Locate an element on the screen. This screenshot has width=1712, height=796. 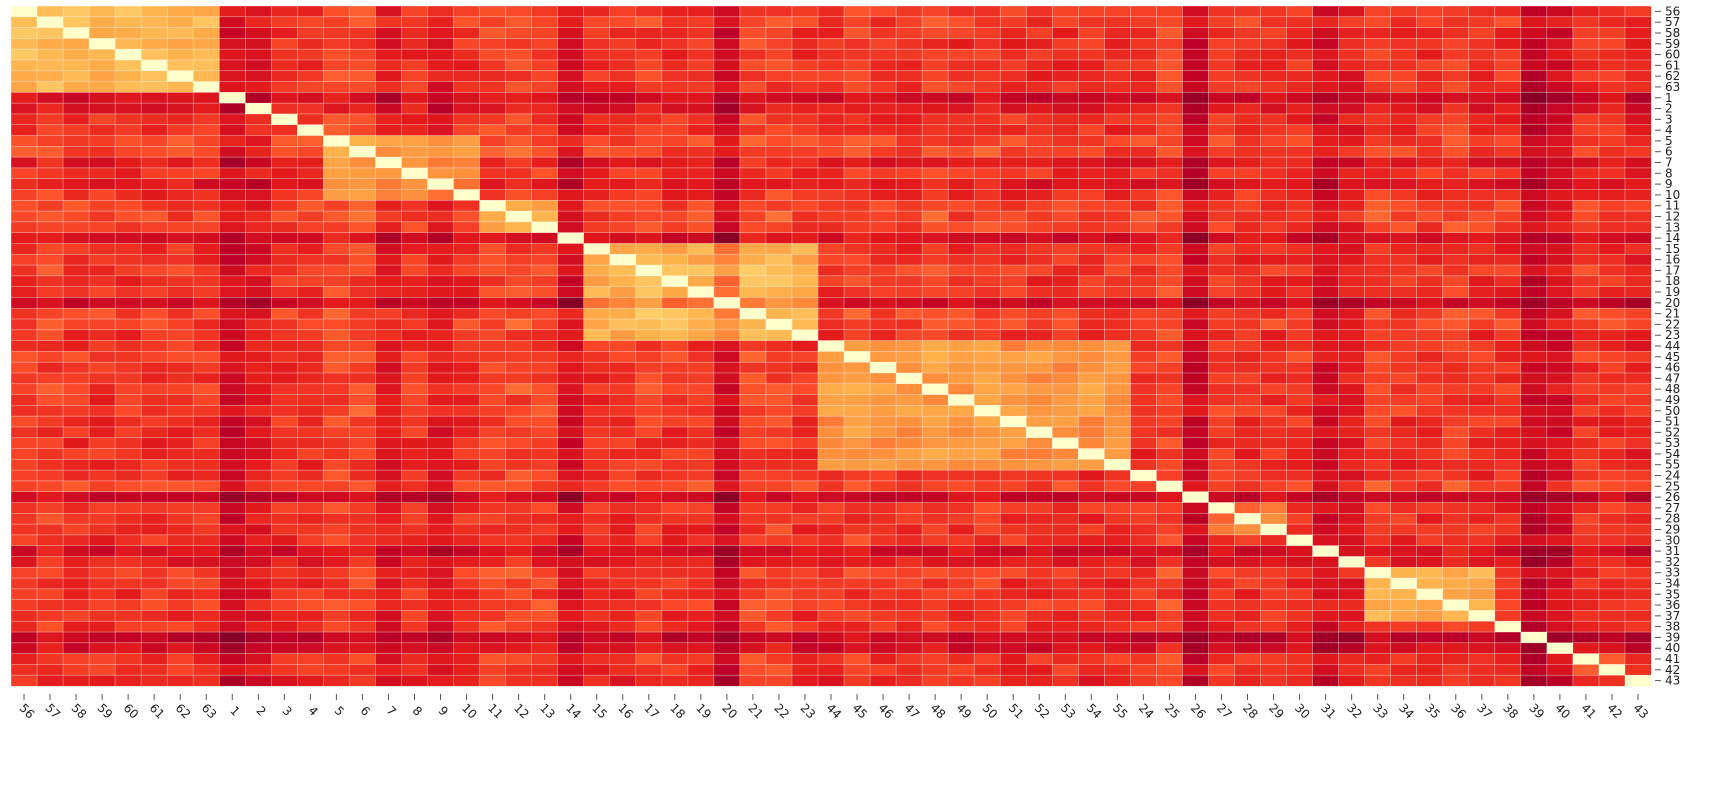
y-tick-label: 32 is located at coordinates (1672, 562).